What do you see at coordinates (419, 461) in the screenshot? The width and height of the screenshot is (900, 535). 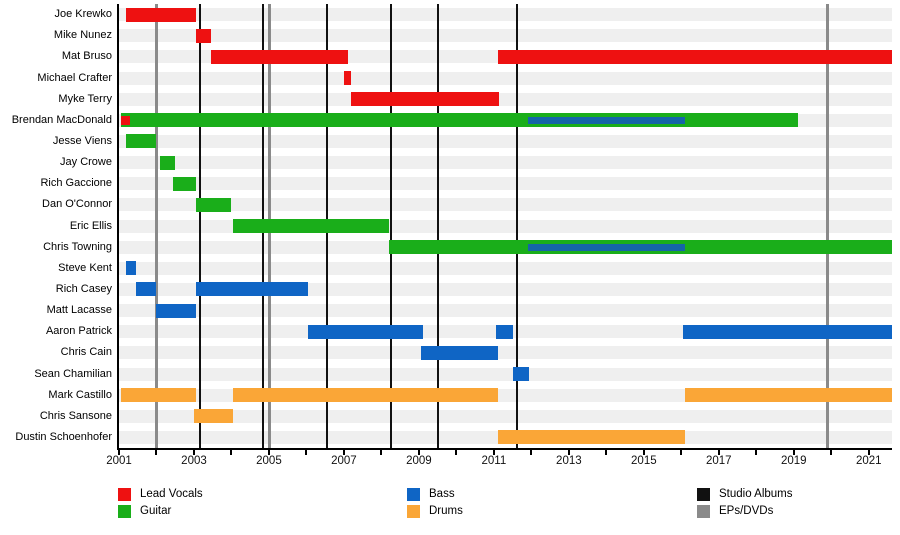 I see `x-axis-tick-label: 2009` at bounding box center [419, 461].